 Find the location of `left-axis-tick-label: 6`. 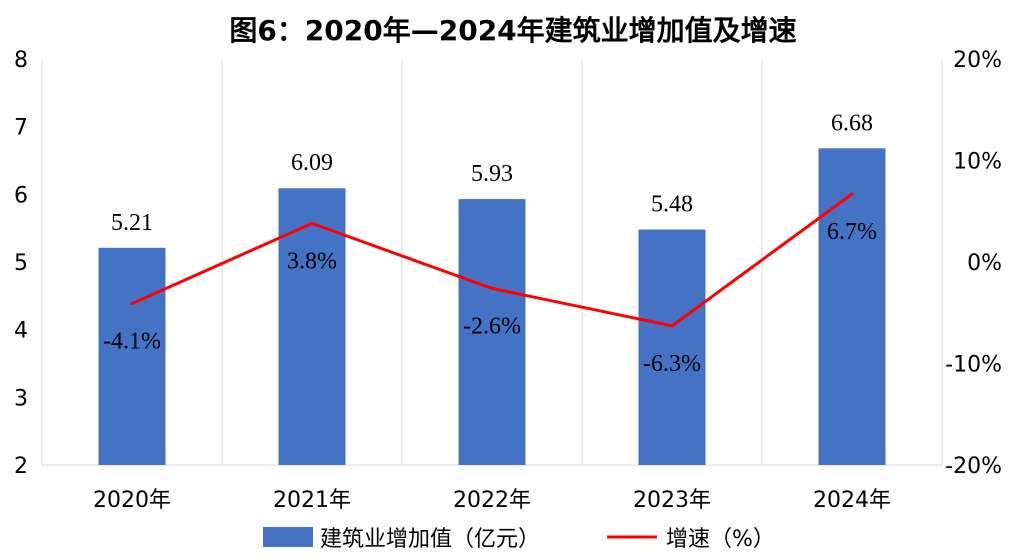

left-axis-tick-label: 6 is located at coordinates (21, 195).